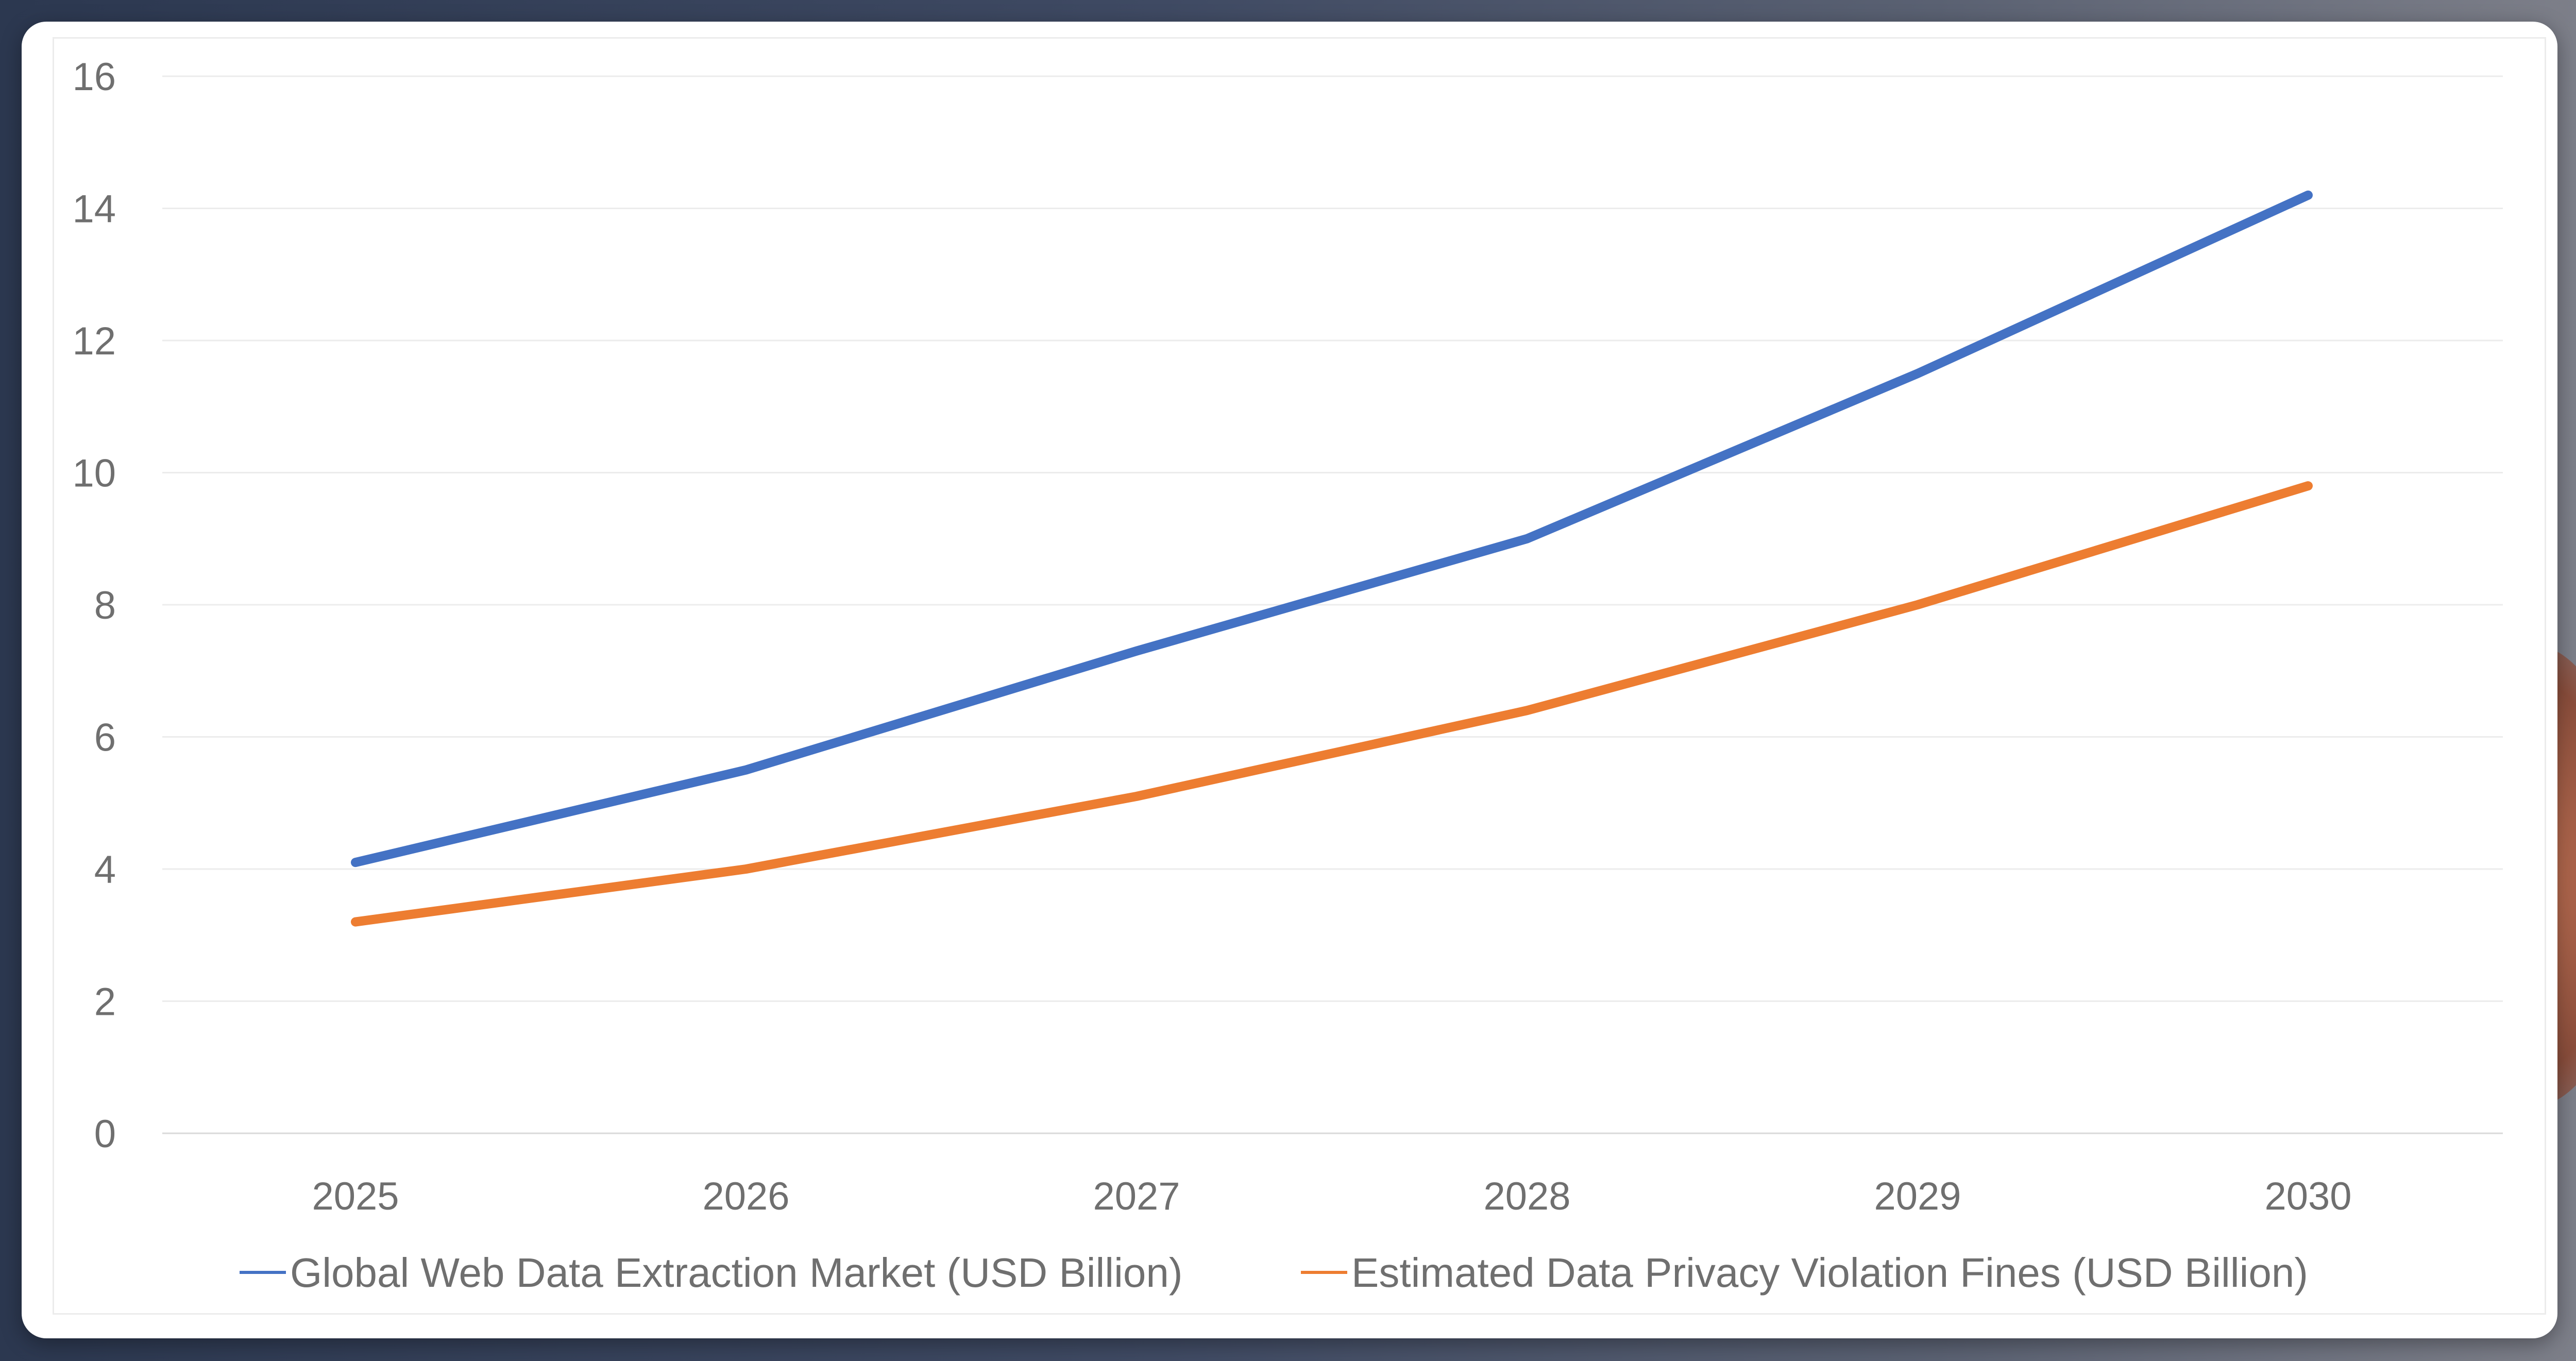  I want to click on x-tick-label: 2029, so click(1917, 1196).